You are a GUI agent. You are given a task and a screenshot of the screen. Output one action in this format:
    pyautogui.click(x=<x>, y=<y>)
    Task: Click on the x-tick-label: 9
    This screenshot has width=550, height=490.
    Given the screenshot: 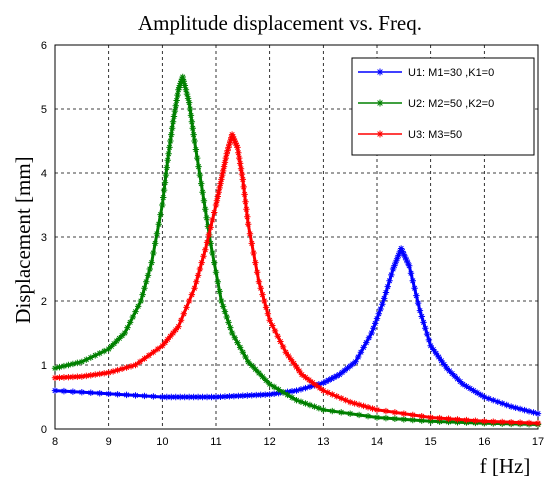 What is the action you would take?
    pyautogui.click(x=109, y=442)
    